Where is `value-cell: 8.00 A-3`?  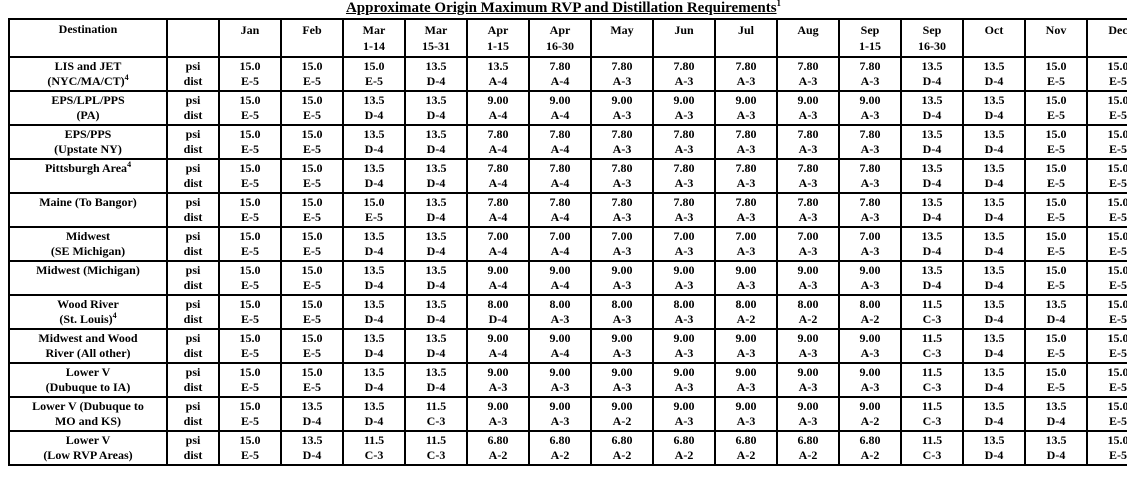 value-cell: 8.00 A-3 is located at coordinates (560, 312).